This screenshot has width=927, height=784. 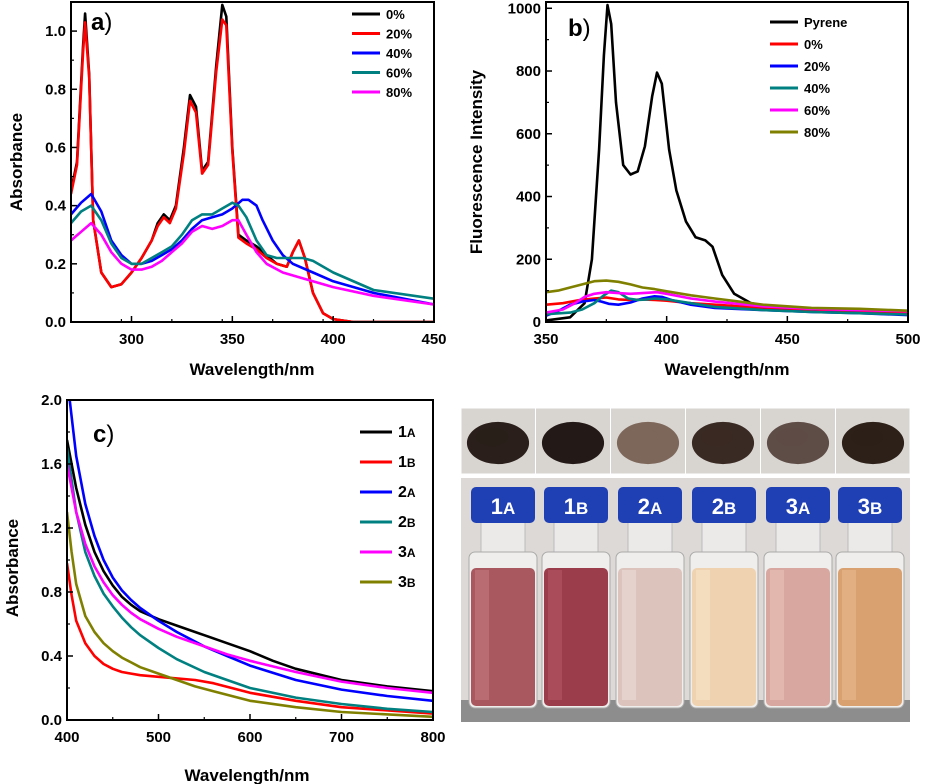 What do you see at coordinates (250, 615) in the screenshot?
I see `series-line-c-3B` at bounding box center [250, 615].